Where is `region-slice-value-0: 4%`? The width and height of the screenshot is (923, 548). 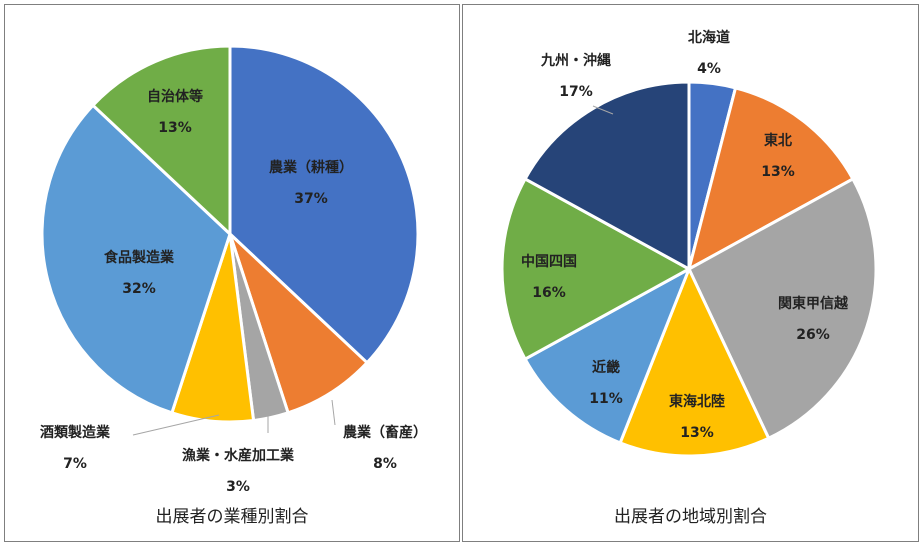 region-slice-value-0: 4% is located at coordinates (709, 69).